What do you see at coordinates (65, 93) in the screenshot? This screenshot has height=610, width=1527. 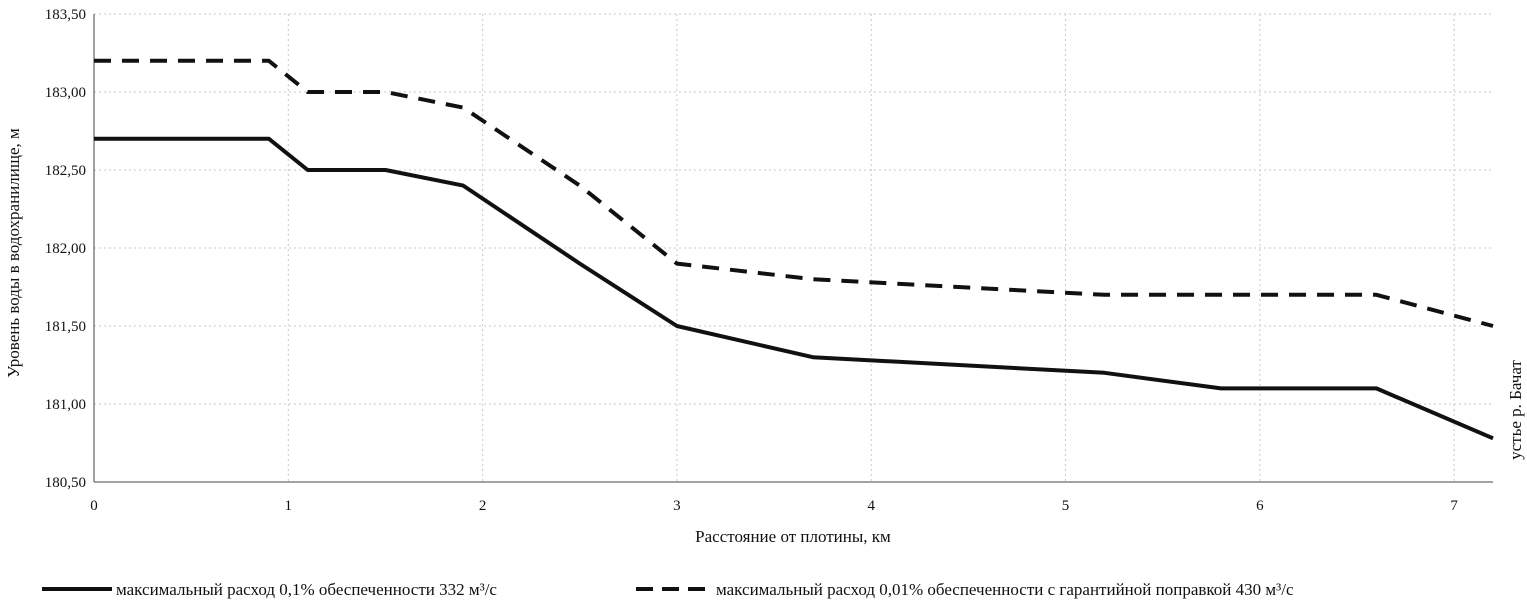 I see `y-tick-label: 183,00` at bounding box center [65, 93].